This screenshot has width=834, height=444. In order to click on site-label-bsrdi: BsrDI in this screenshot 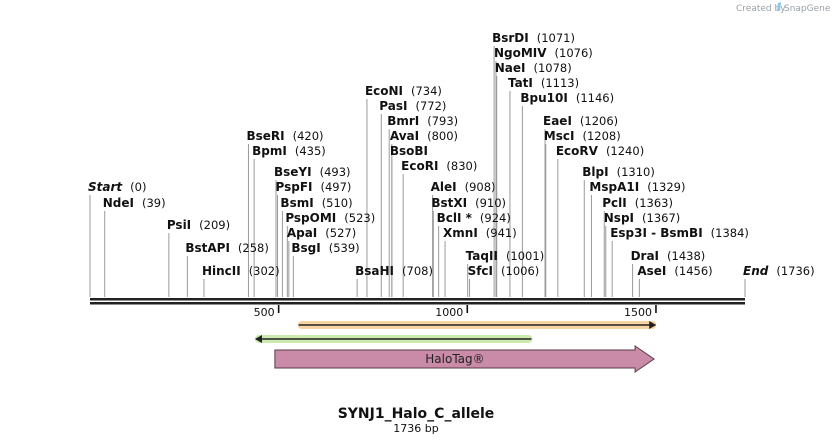, I will do `click(510, 38)`.